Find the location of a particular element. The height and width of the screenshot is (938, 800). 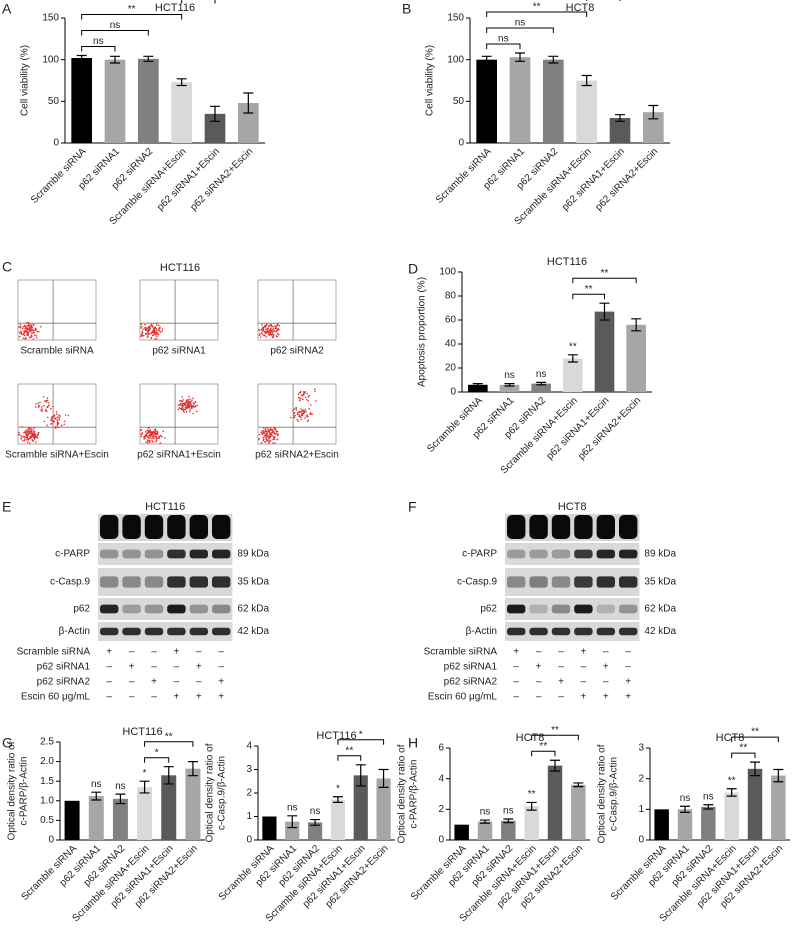

condition-label: p62 siRNA2 is located at coordinates (64, 682).